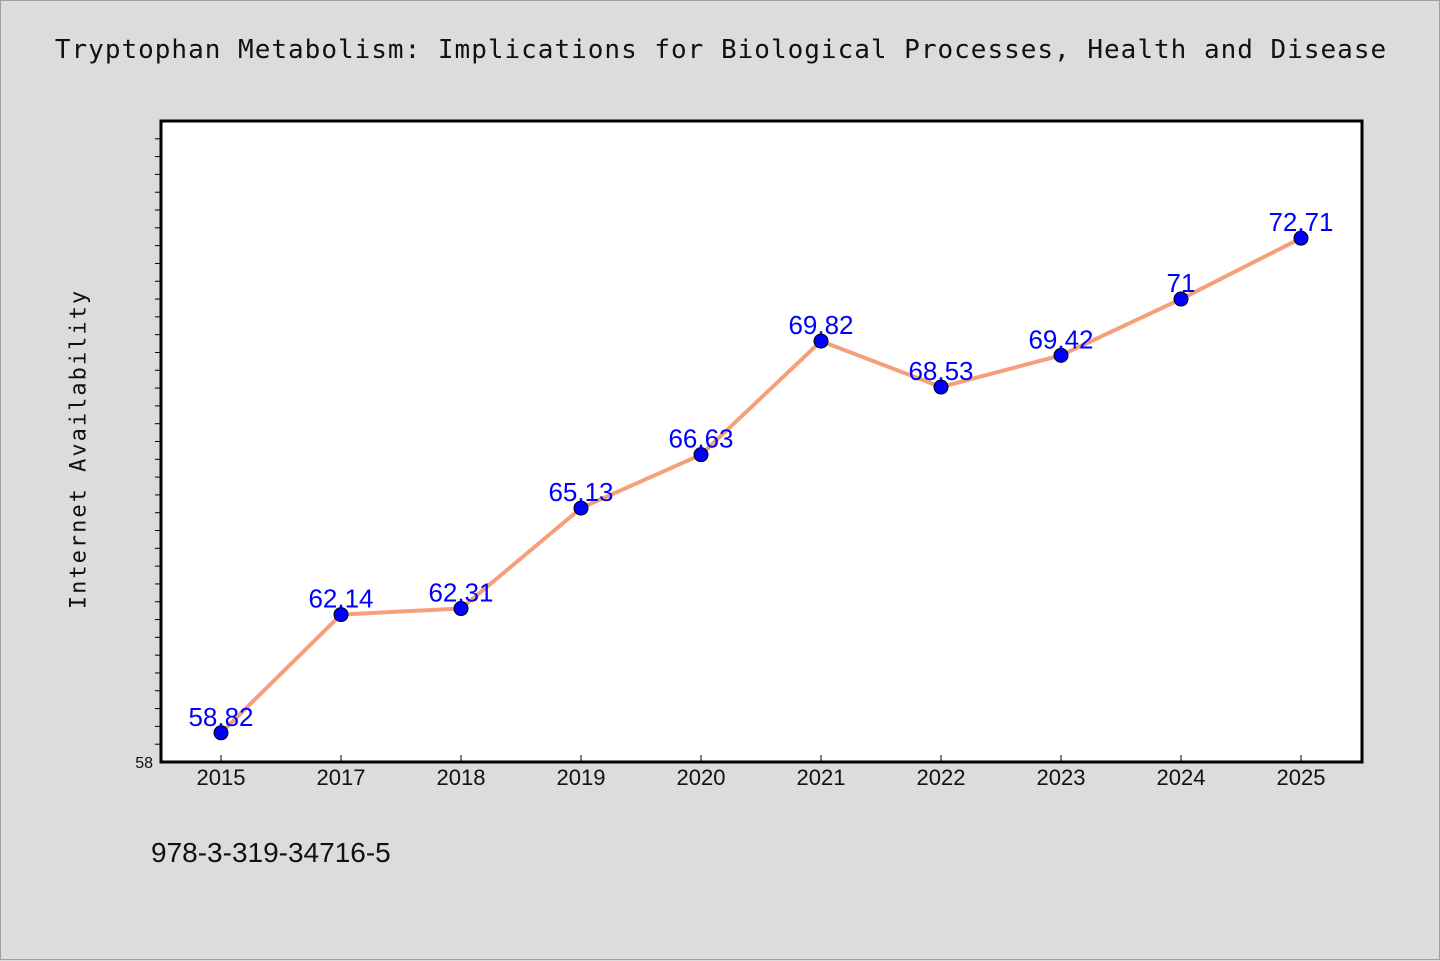  I want to click on x-tick-label: 2024, so click(1181, 777).